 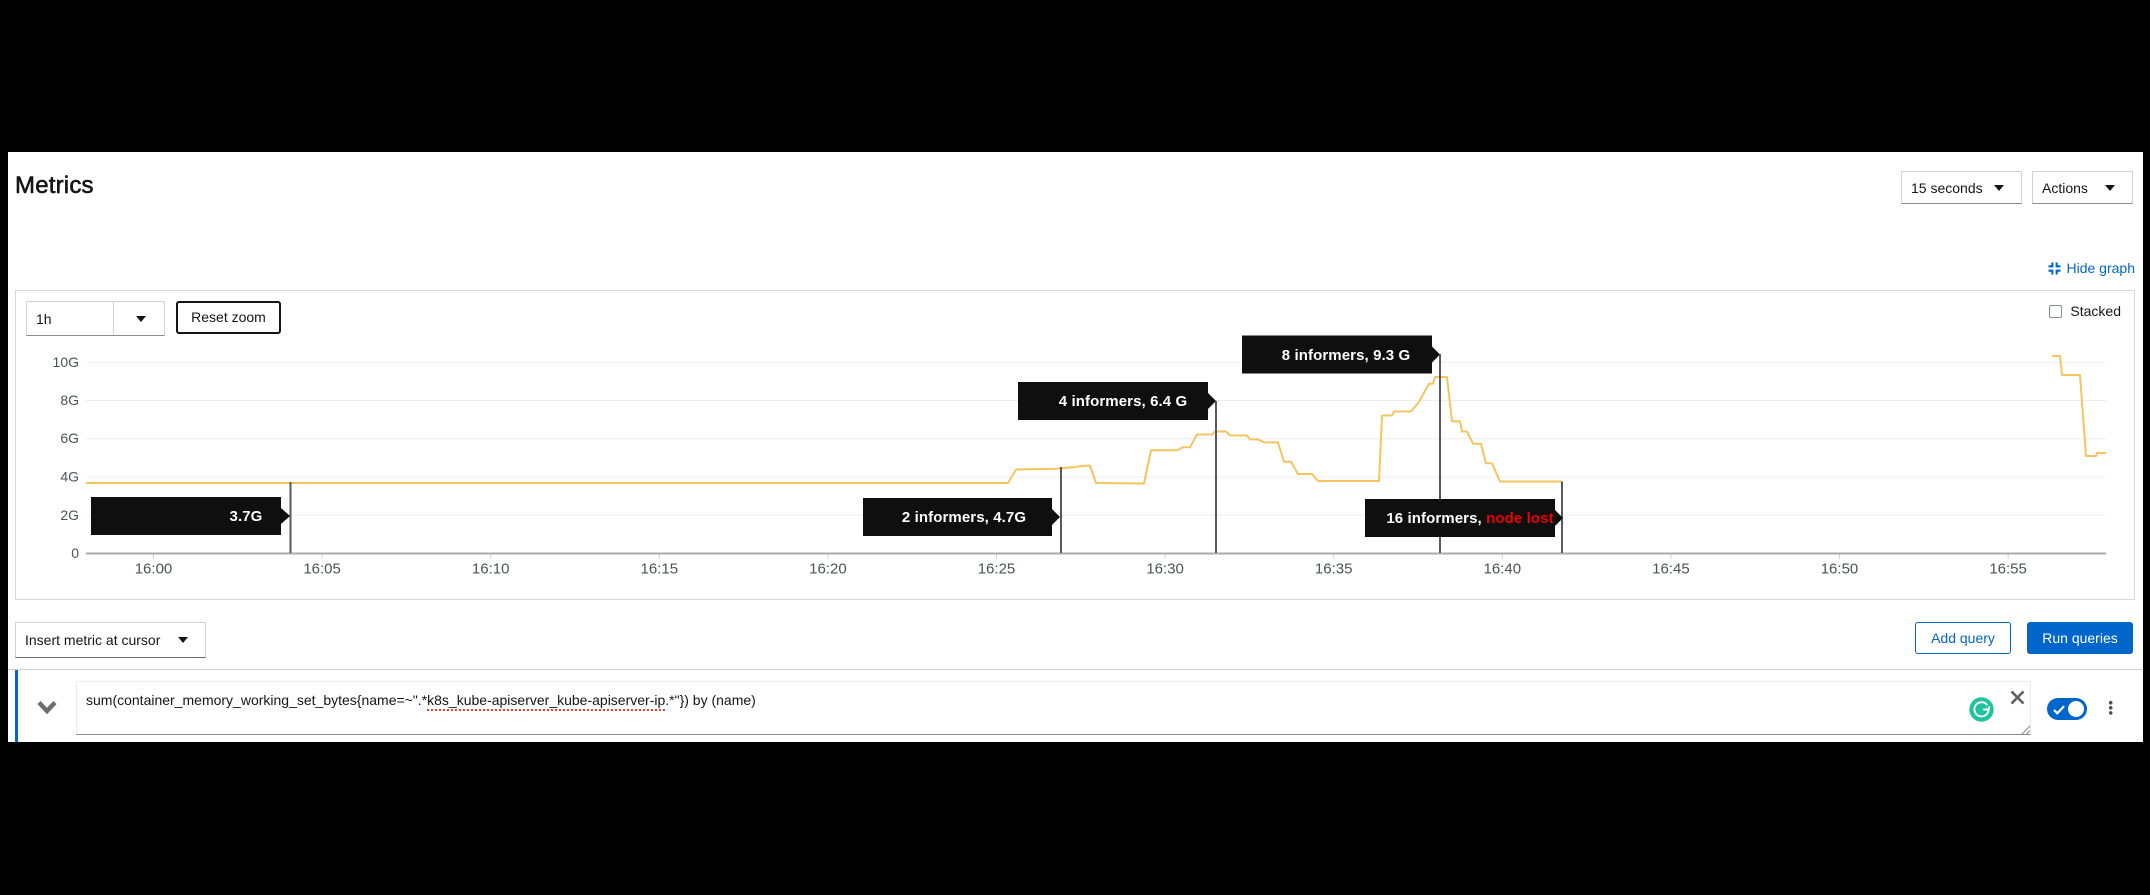 What do you see at coordinates (69, 515) in the screenshot?
I see `svg-text: 2G` at bounding box center [69, 515].